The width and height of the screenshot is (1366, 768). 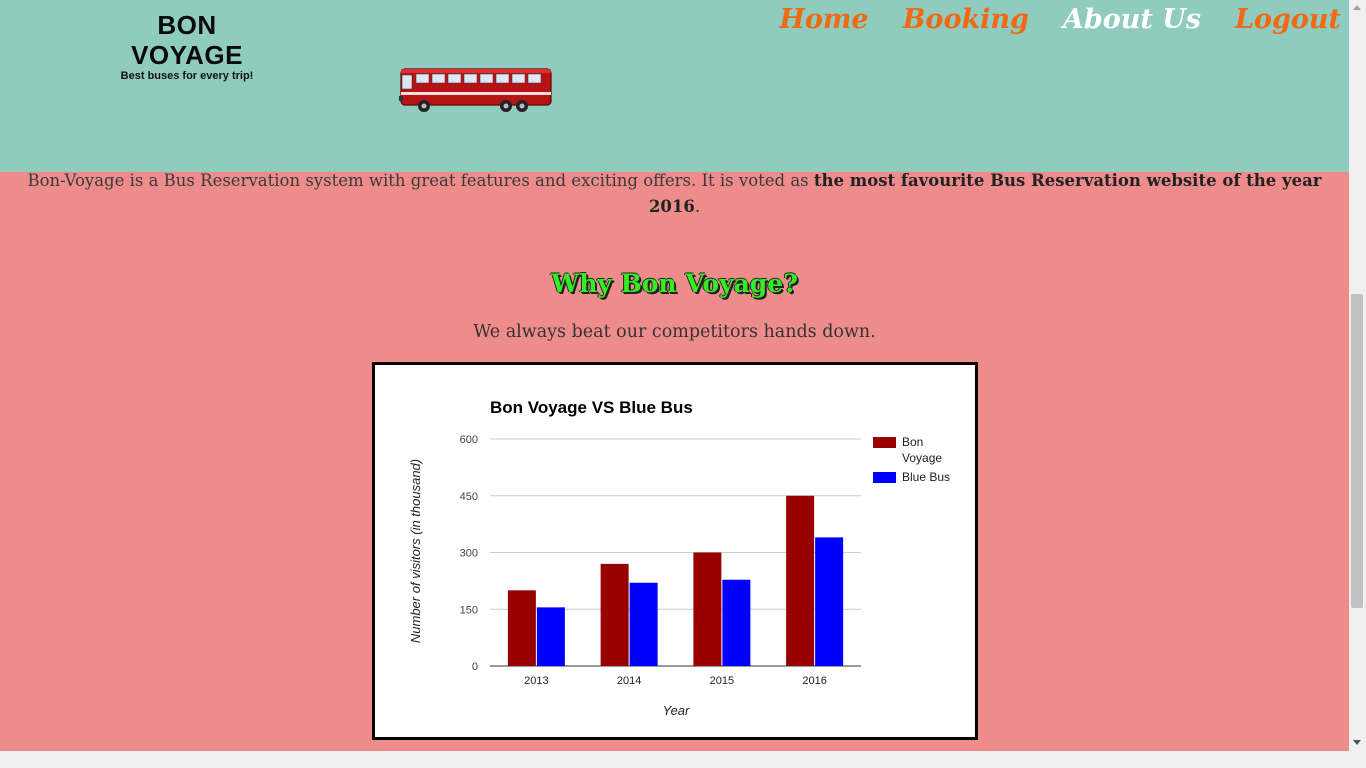 I want to click on x-tick-label: 2016, so click(x=814, y=681).